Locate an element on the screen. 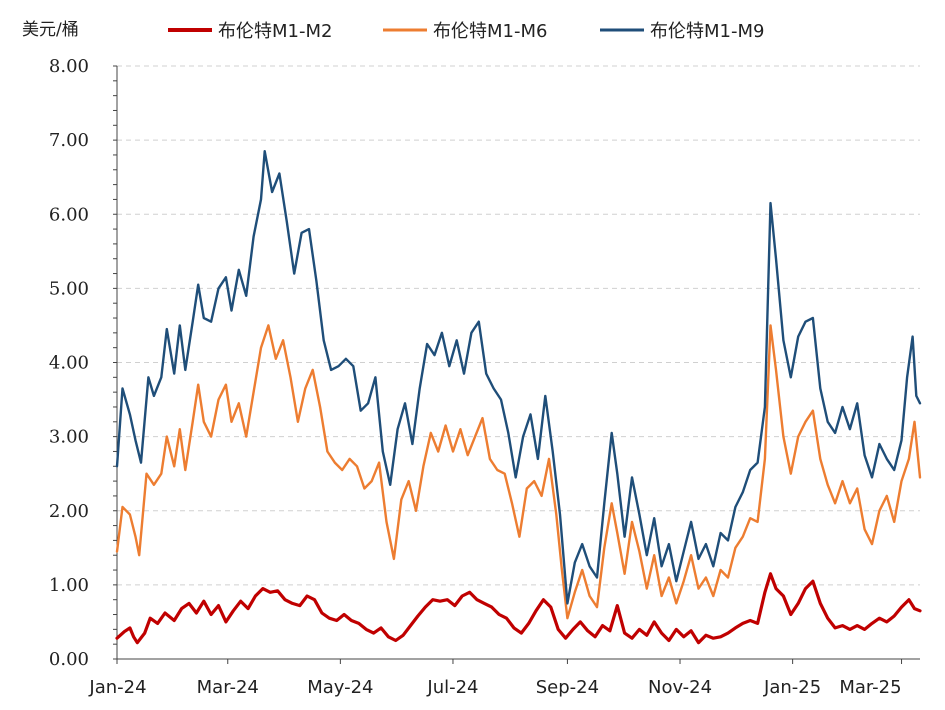 This screenshot has height=710, width=945. x-tick-label: May-24 is located at coordinates (340, 687).